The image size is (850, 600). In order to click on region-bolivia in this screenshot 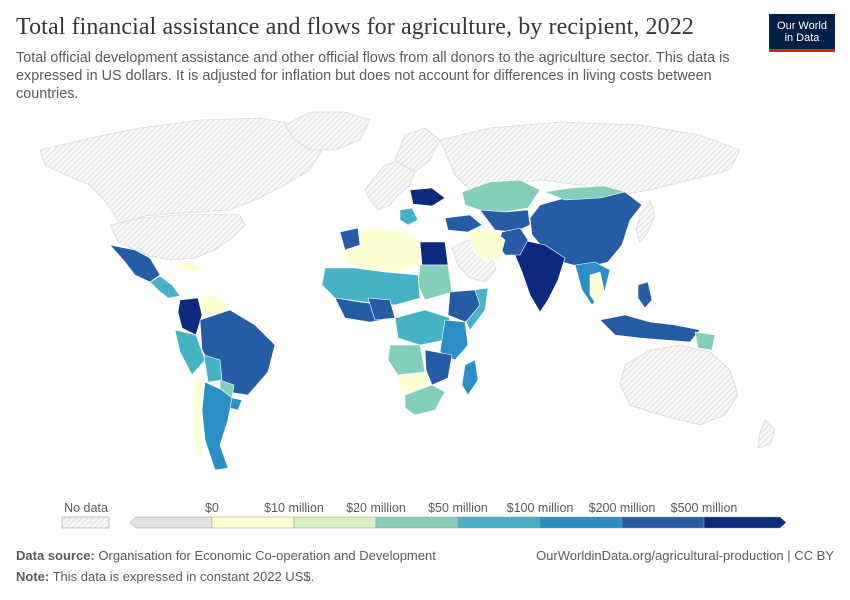, I will do `click(213, 368)`.